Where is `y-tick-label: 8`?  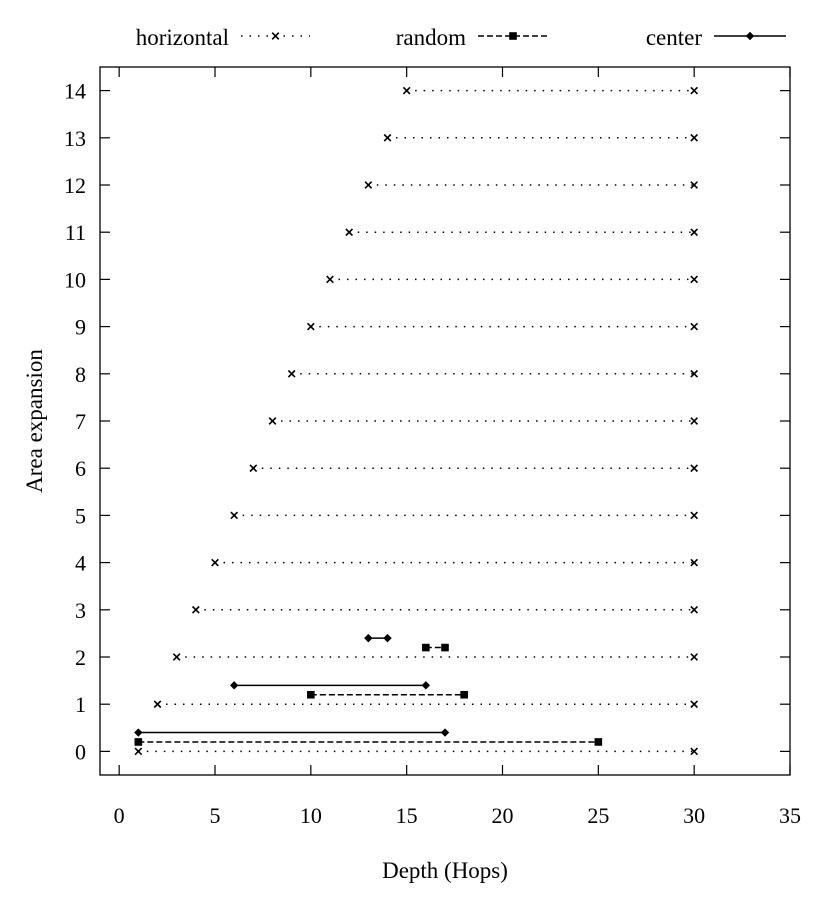
y-tick-label: 8 is located at coordinates (80, 374).